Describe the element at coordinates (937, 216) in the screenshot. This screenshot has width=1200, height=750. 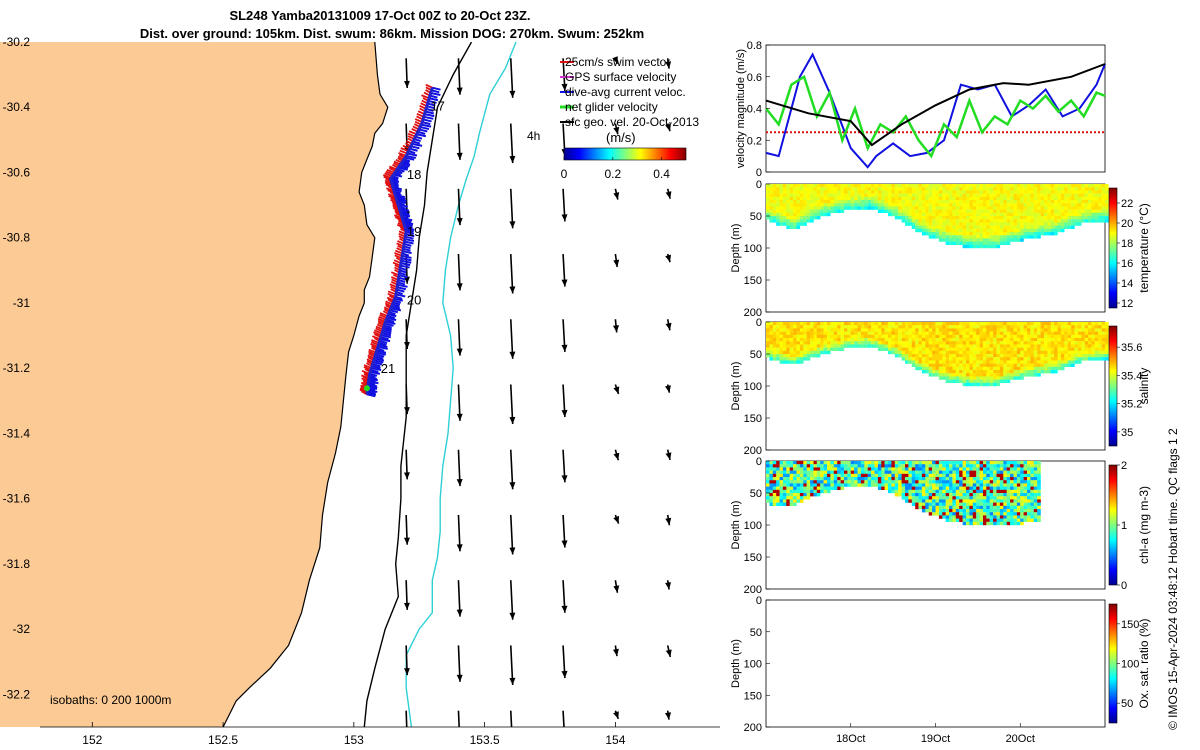
I see `section-data-cells` at that location.